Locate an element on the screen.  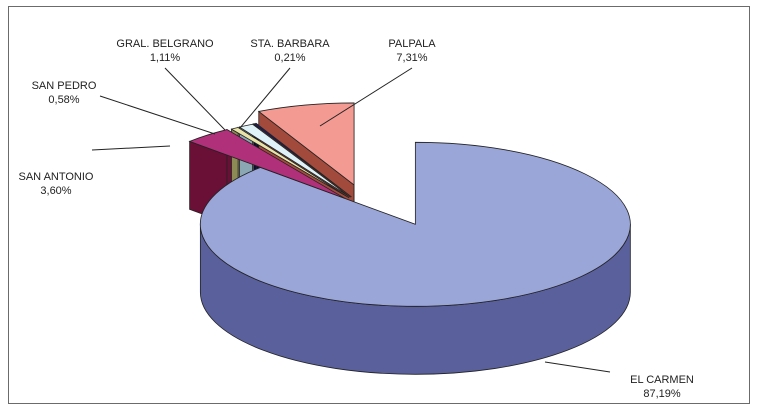
slice-top-san-antonio is located at coordinates (266, 164).